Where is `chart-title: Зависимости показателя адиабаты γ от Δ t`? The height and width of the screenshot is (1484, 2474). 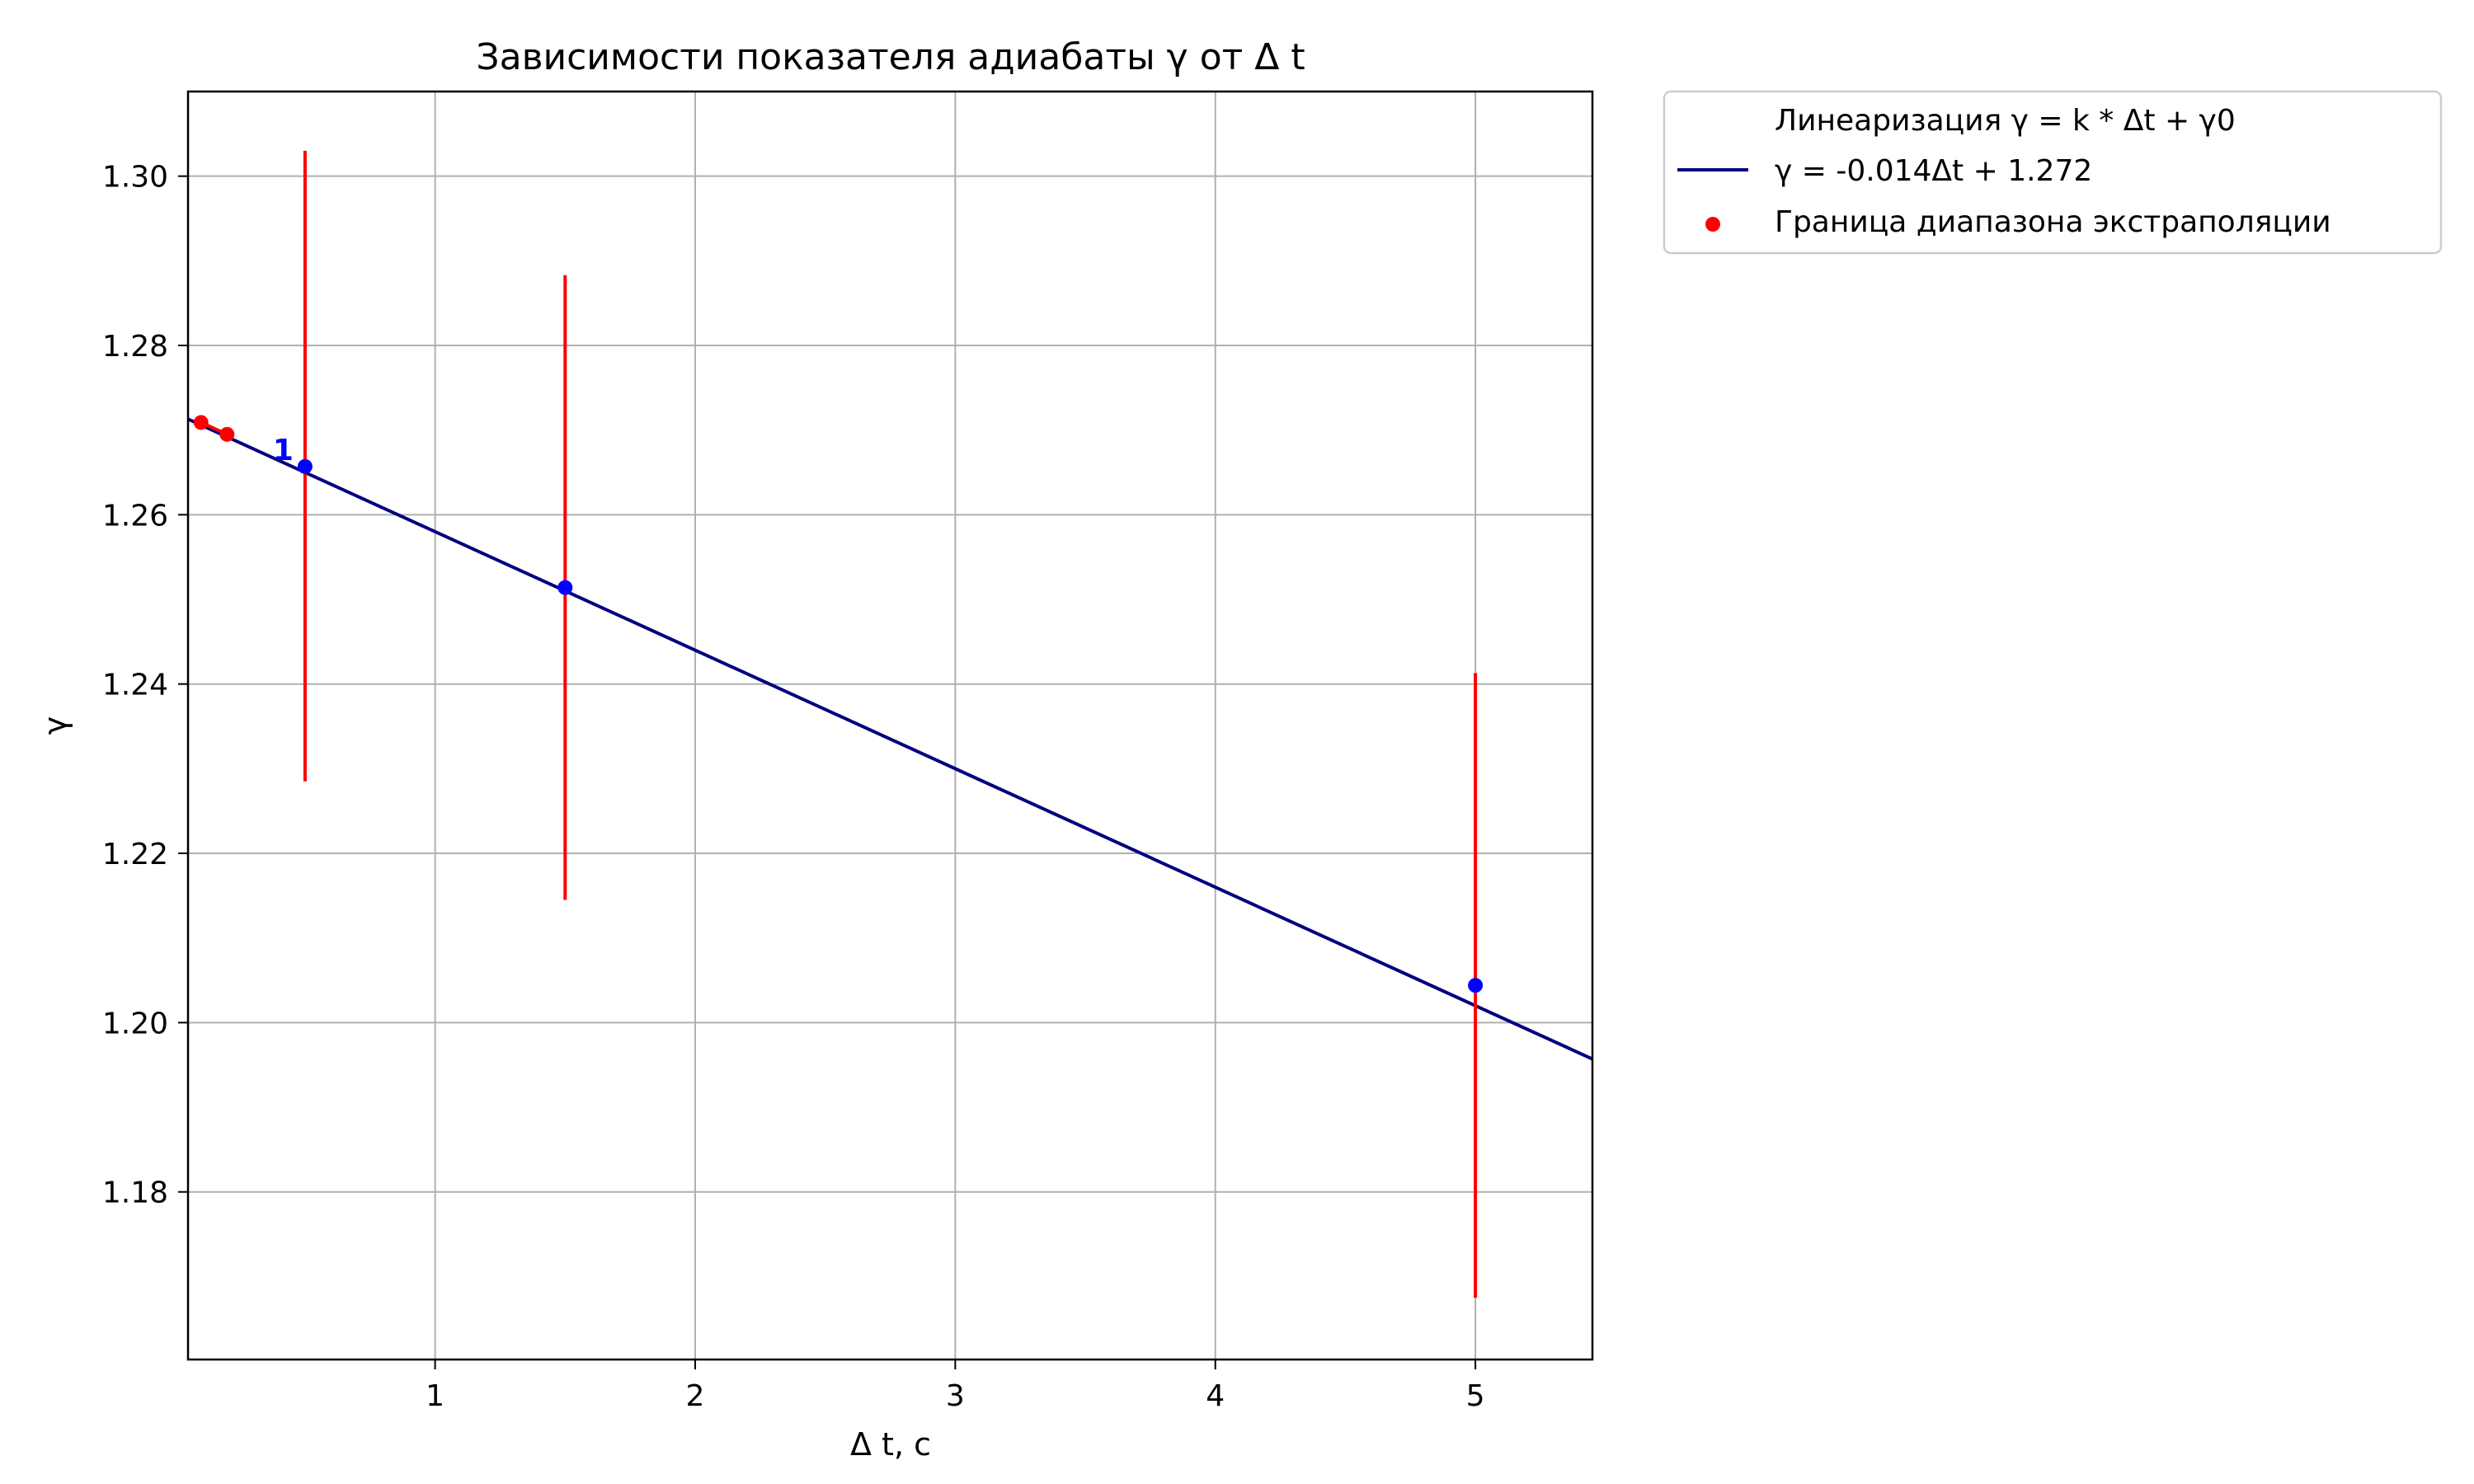
chart-title: Зависимости показателя адиабаты γ от Δ t is located at coordinates (890, 57).